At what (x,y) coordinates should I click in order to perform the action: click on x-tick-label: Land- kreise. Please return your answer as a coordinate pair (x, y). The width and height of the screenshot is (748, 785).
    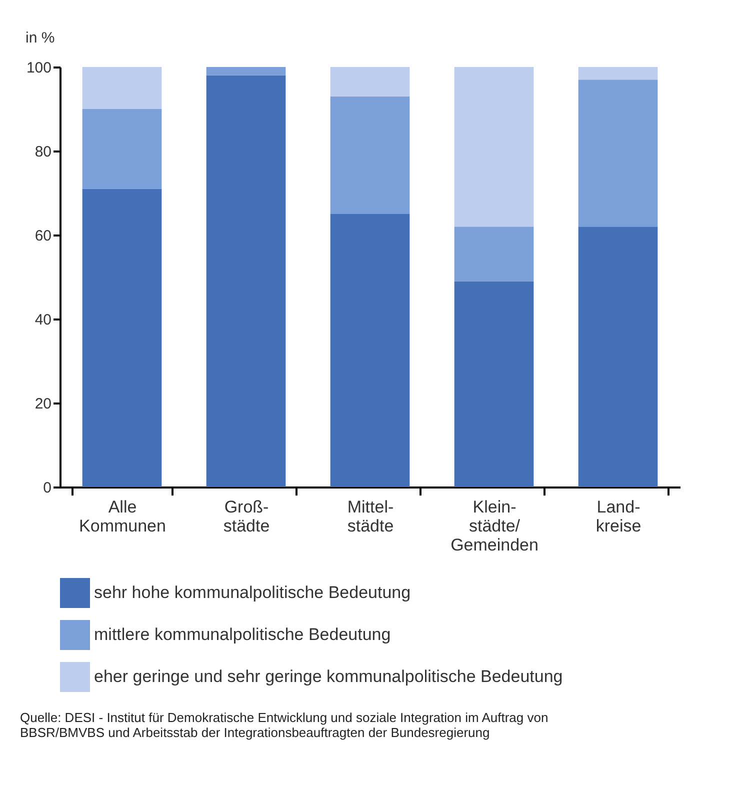
    Looking at the image, I should click on (619, 517).